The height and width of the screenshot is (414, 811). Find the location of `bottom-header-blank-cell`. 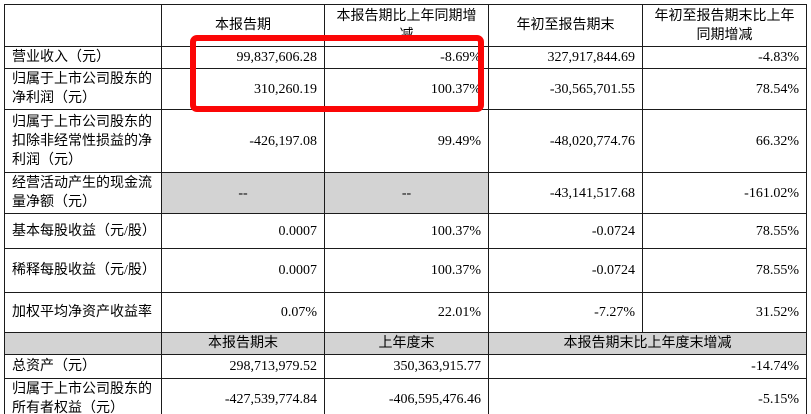

bottom-header-blank-cell is located at coordinates (83, 343).